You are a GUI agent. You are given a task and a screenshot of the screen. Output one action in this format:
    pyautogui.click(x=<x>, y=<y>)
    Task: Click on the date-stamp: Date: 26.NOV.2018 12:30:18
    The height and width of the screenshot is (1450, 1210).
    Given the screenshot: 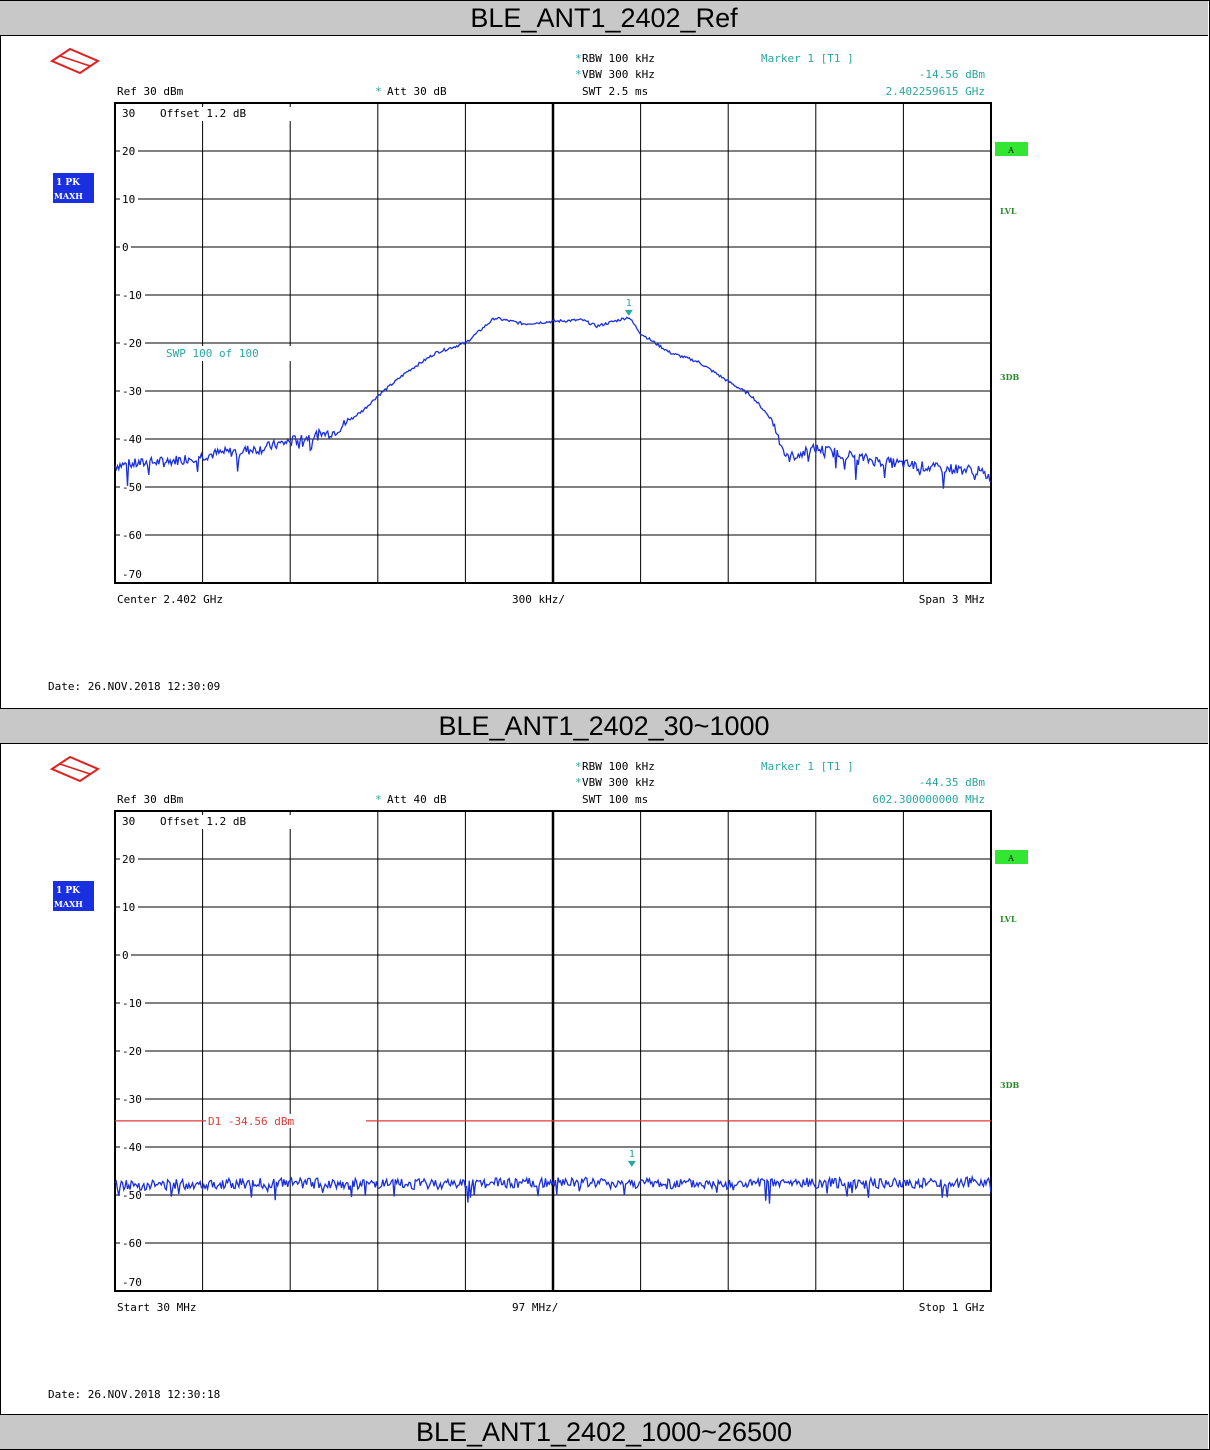 What is the action you would take?
    pyautogui.click(x=134, y=1394)
    